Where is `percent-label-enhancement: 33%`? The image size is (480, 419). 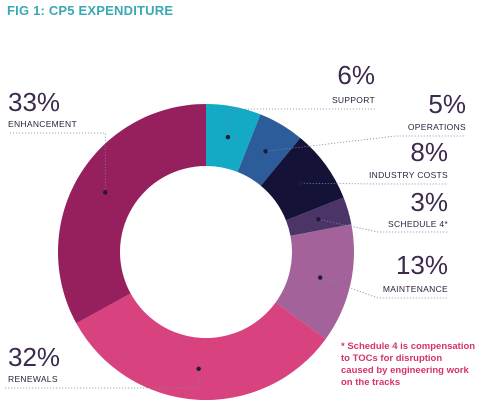
percent-label-enhancement: 33% is located at coordinates (34, 102).